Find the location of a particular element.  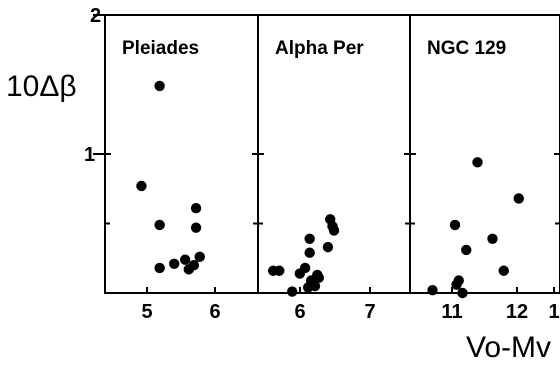

x-axis-label: Vo-Mv is located at coordinates (508, 347).